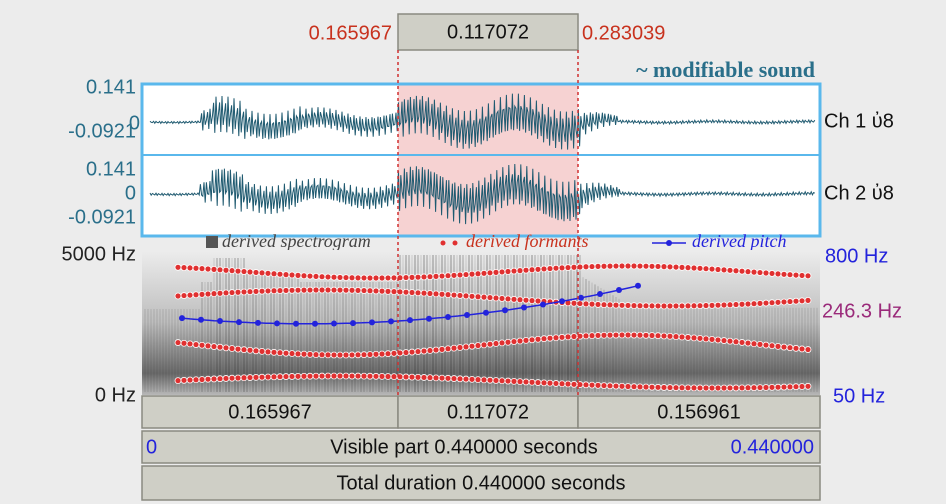  What do you see at coordinates (862, 311) in the screenshot?
I see `pitch-cursor: 246.3 Hz` at bounding box center [862, 311].